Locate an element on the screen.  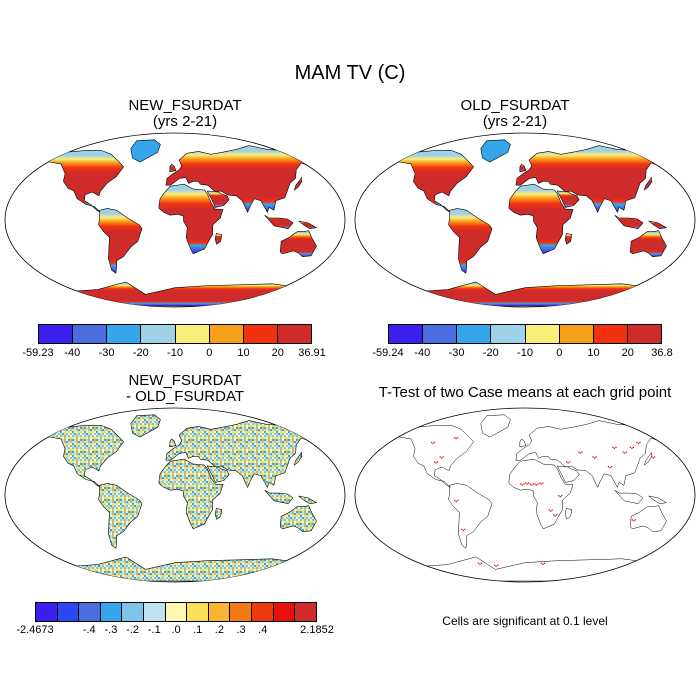
landmass-indonesia is located at coordinates (279, 497).